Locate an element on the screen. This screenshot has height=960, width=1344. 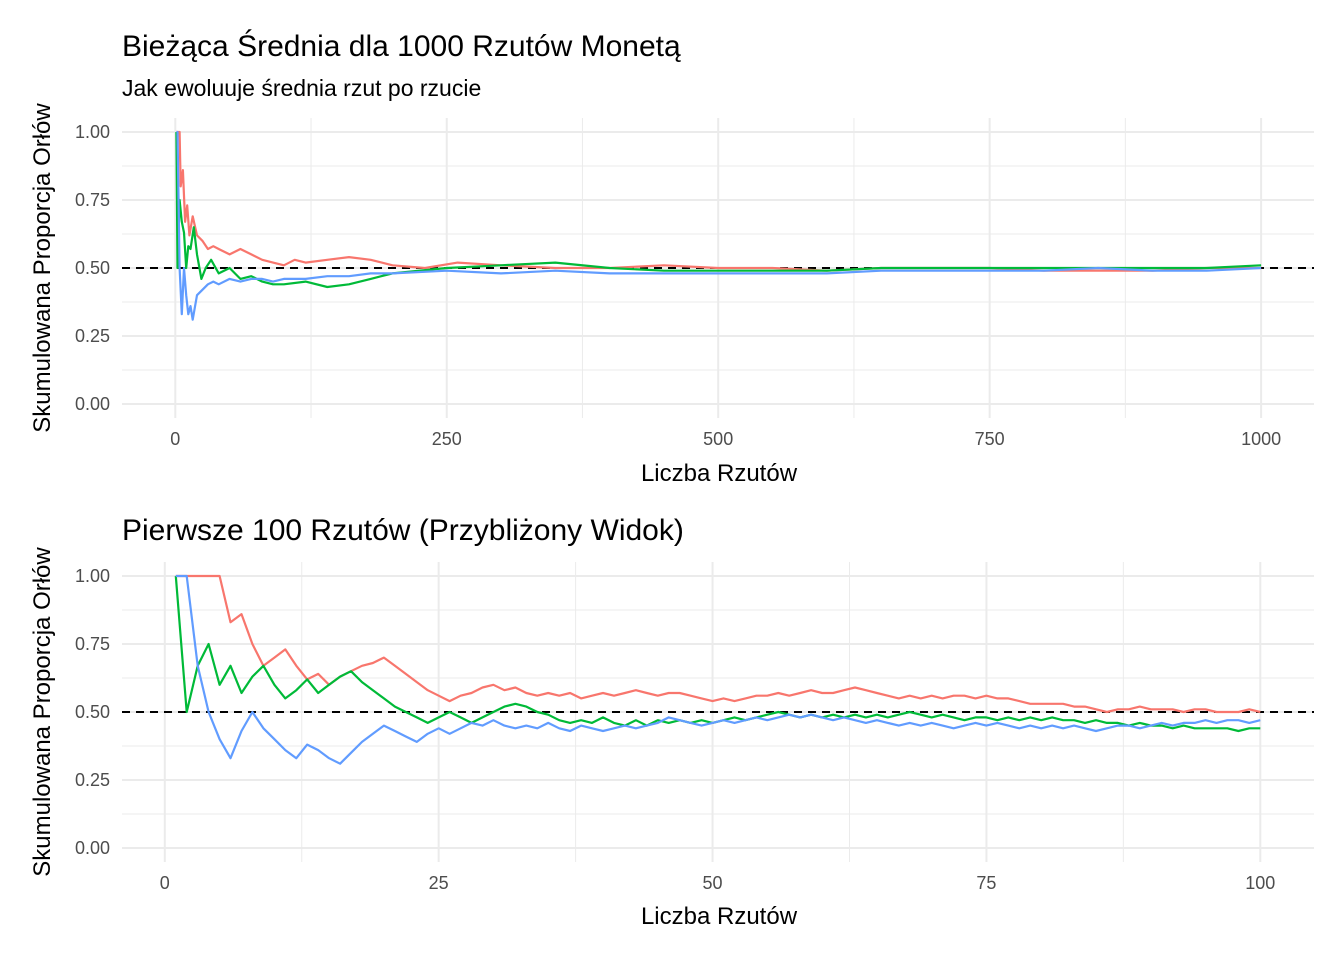
x-tick-labels: 0 25 50 75 100 is located at coordinates (718, 883).